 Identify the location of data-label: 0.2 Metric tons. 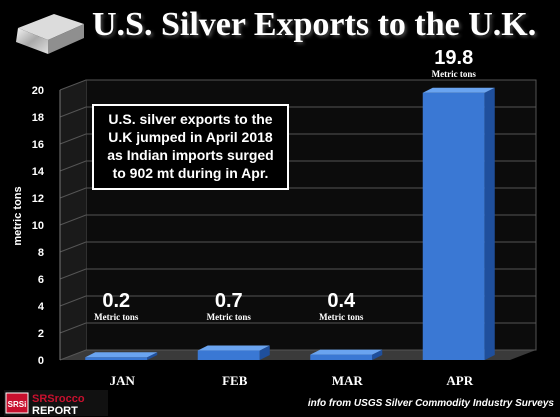
(116, 306).